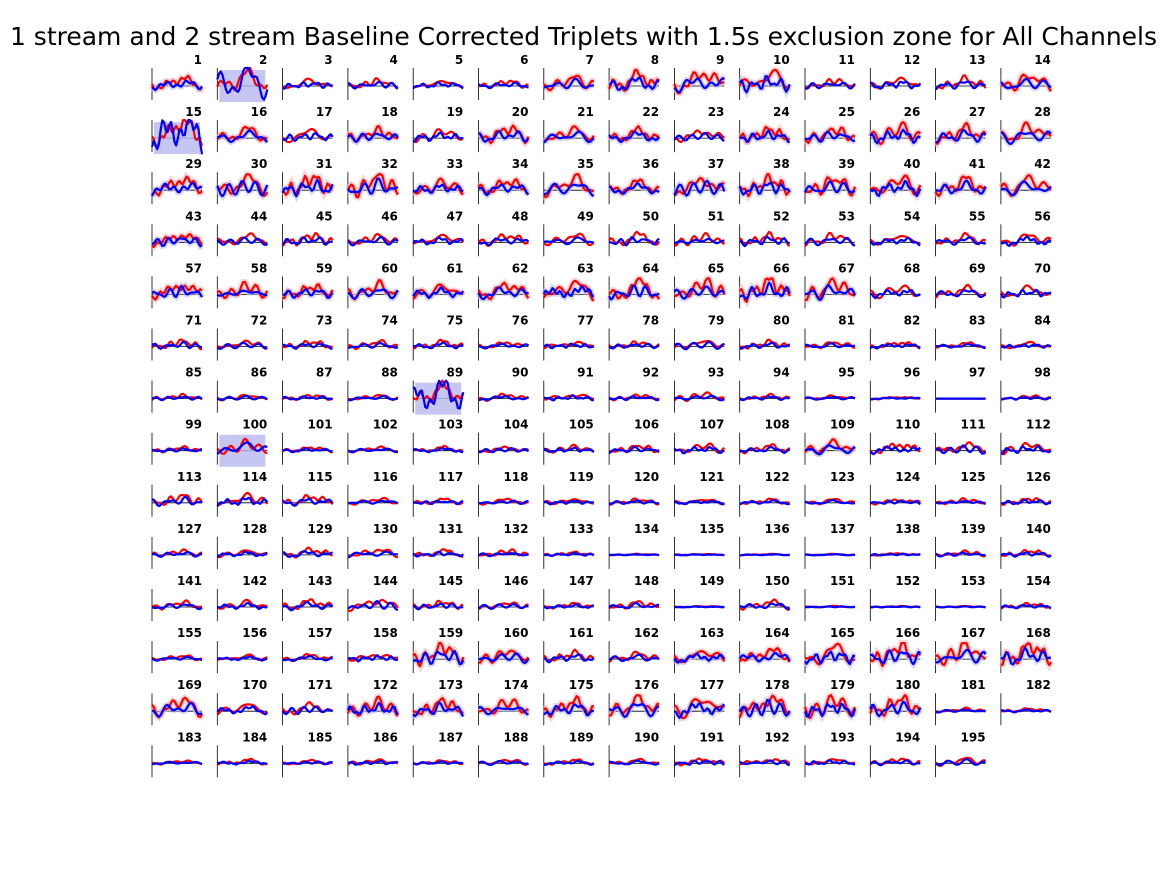 The width and height of the screenshot is (1167, 875). I want to click on channel-panel-110: 110, so click(895, 441).